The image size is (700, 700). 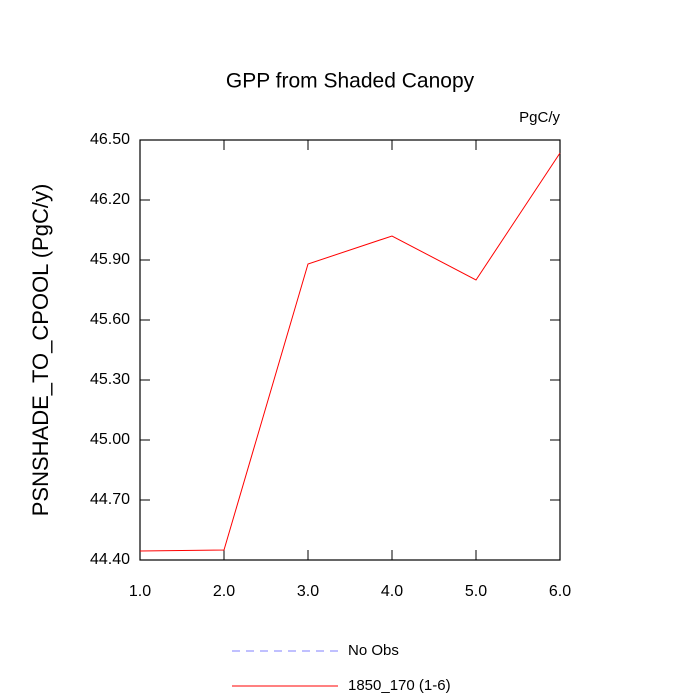 I want to click on y-tick-label: 44.70, so click(x=110, y=499).